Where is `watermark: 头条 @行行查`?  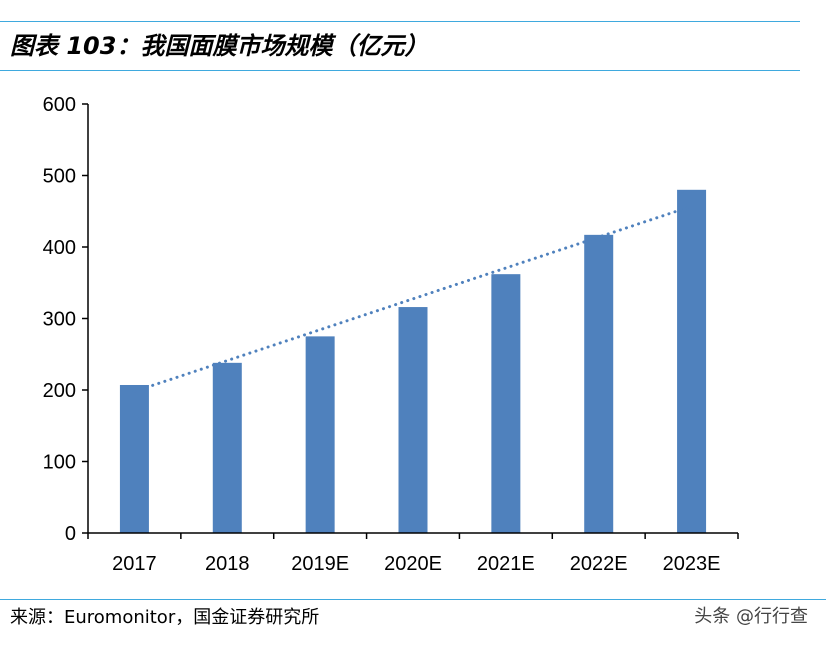 watermark: 头条 @行行查 is located at coordinates (751, 616).